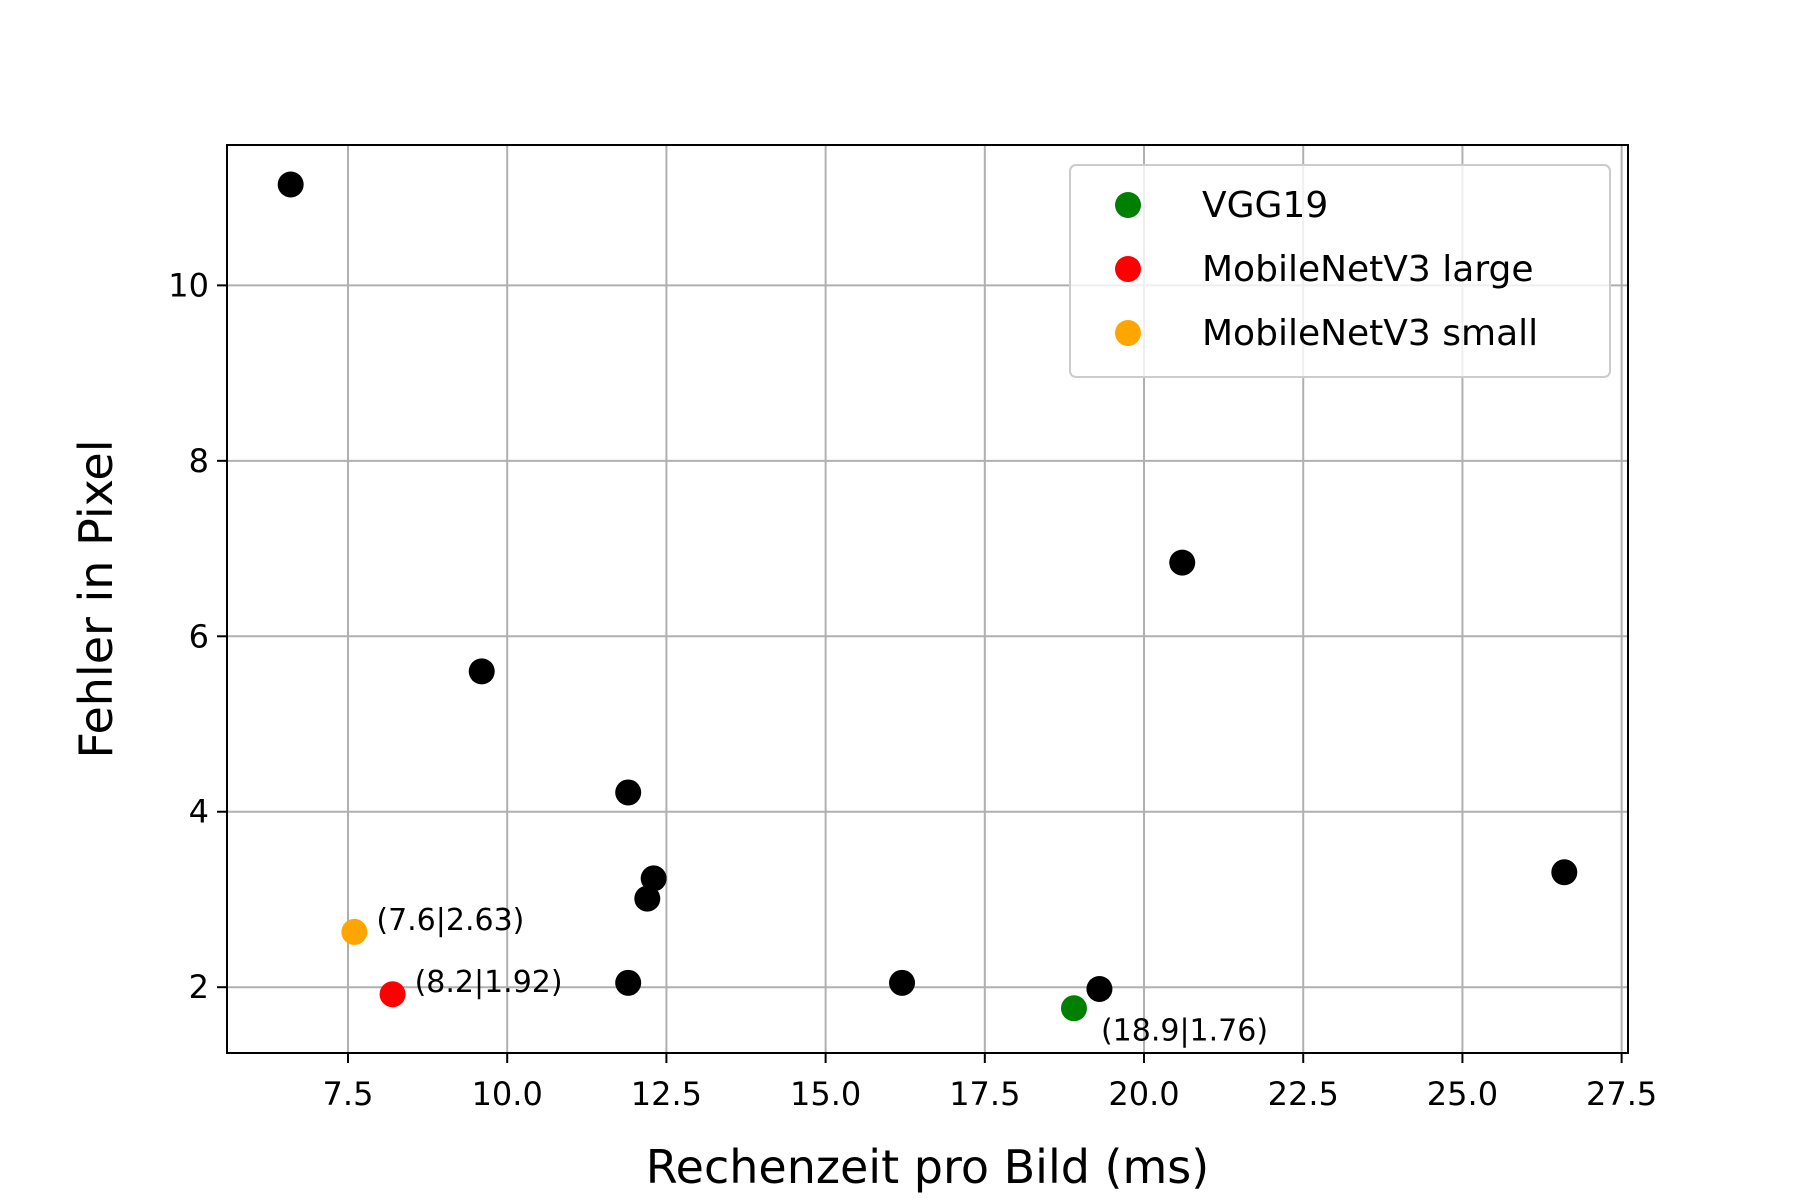  What do you see at coordinates (666, 1094) in the screenshot?
I see `x-tick-label: 12.5` at bounding box center [666, 1094].